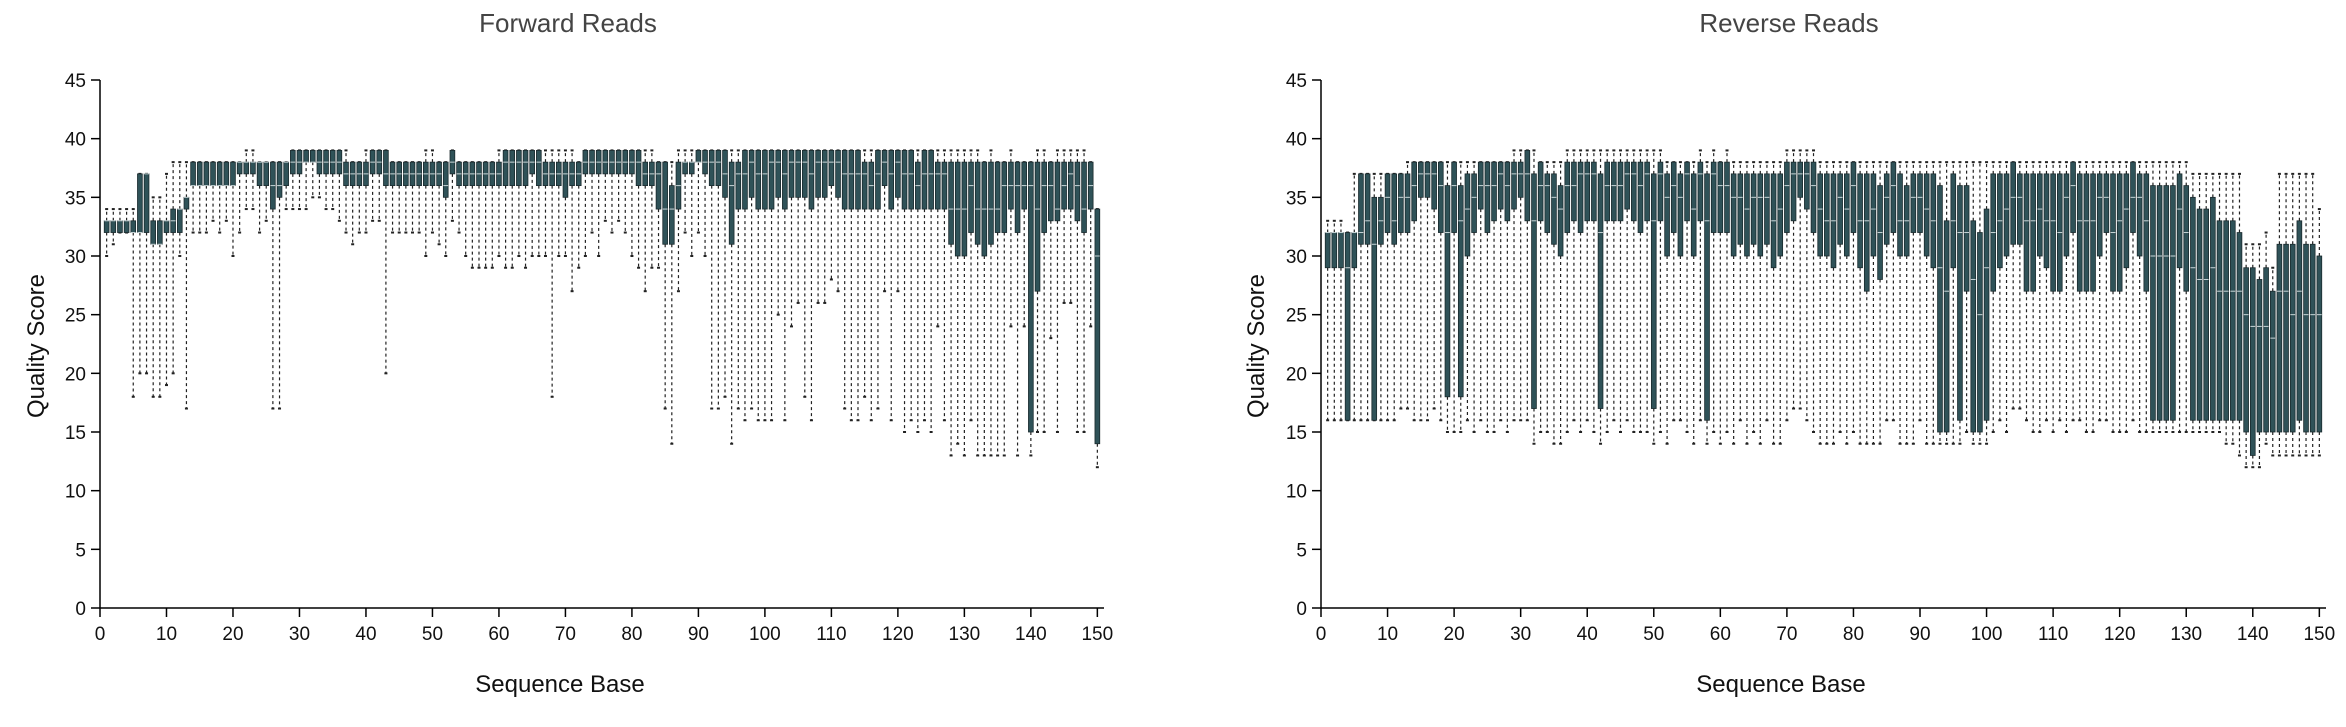 Image resolution: width=2346 pixels, height=727 pixels. I want to click on y-tick-label: 40, so click(1296, 140).